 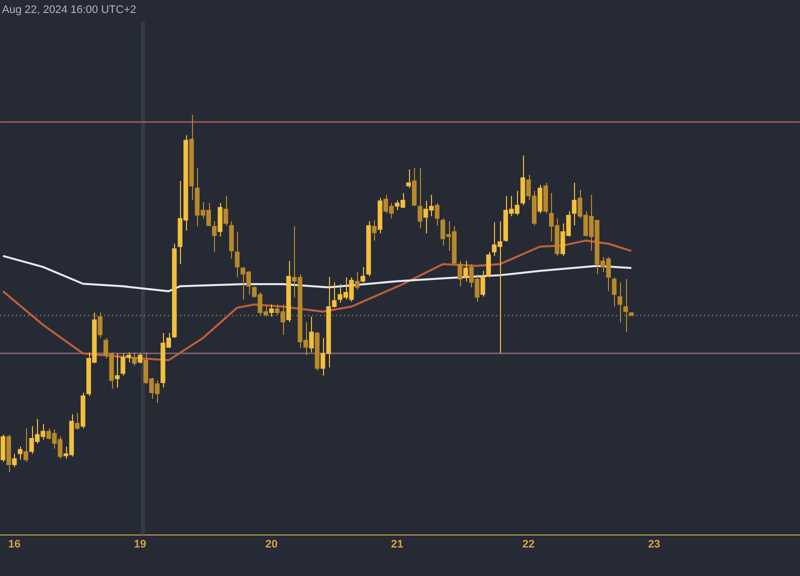 What do you see at coordinates (271, 544) in the screenshot?
I see `x-tick-label: 20` at bounding box center [271, 544].